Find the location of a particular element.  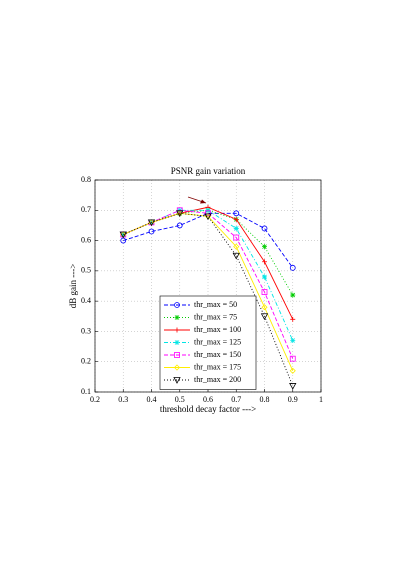

legend-label: thr_max = 125 is located at coordinates (217, 341).